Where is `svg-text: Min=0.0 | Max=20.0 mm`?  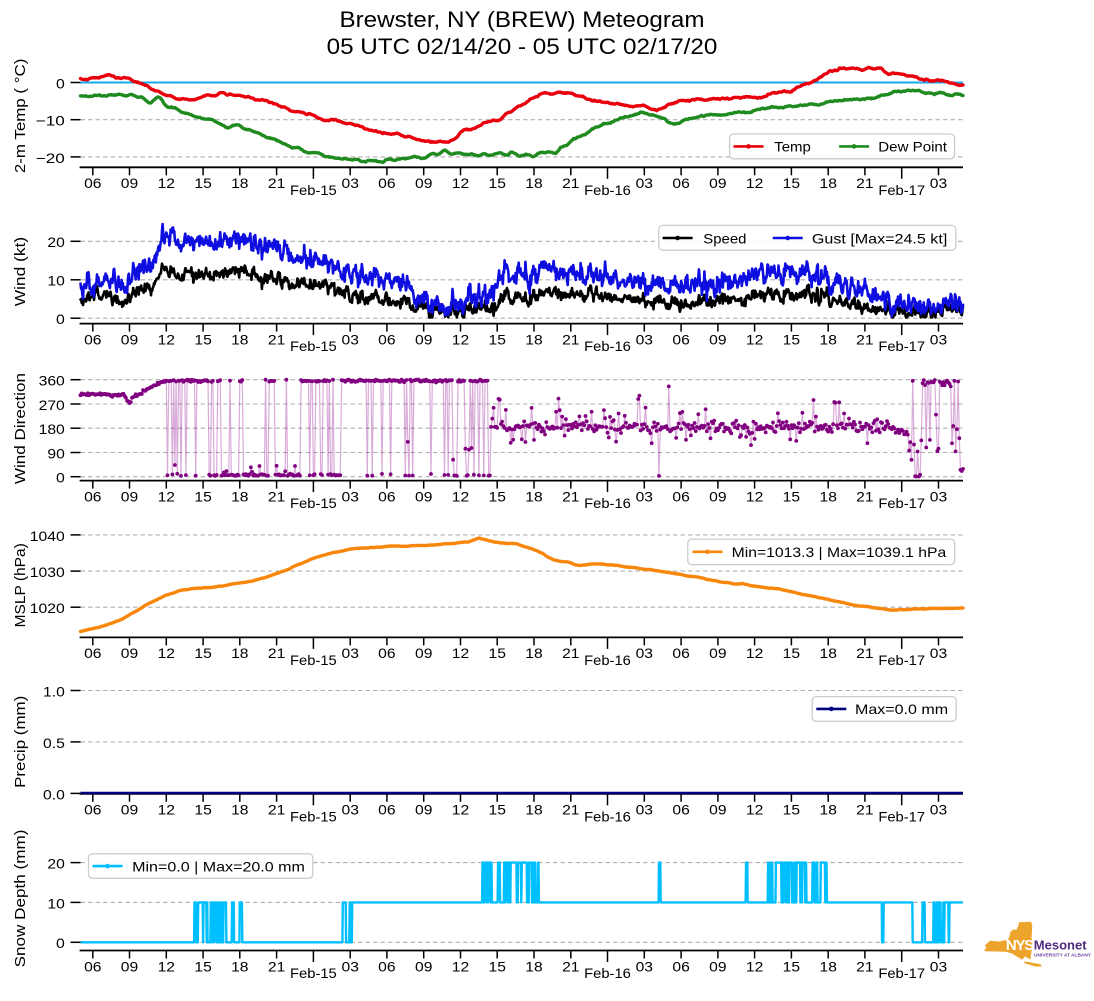 svg-text: Min=0.0 | Max=20.0 mm is located at coordinates (218, 866).